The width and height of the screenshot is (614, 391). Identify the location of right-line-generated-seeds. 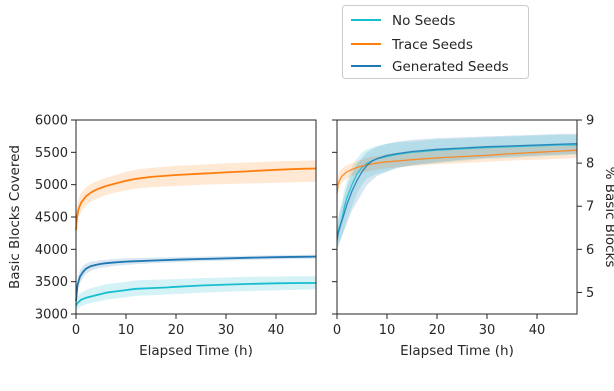
(457, 192).